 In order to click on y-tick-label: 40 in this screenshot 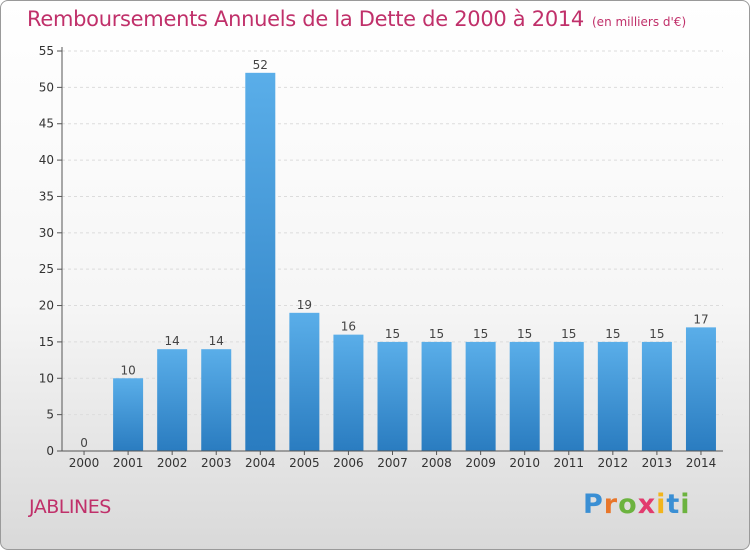, I will do `click(46, 160)`.